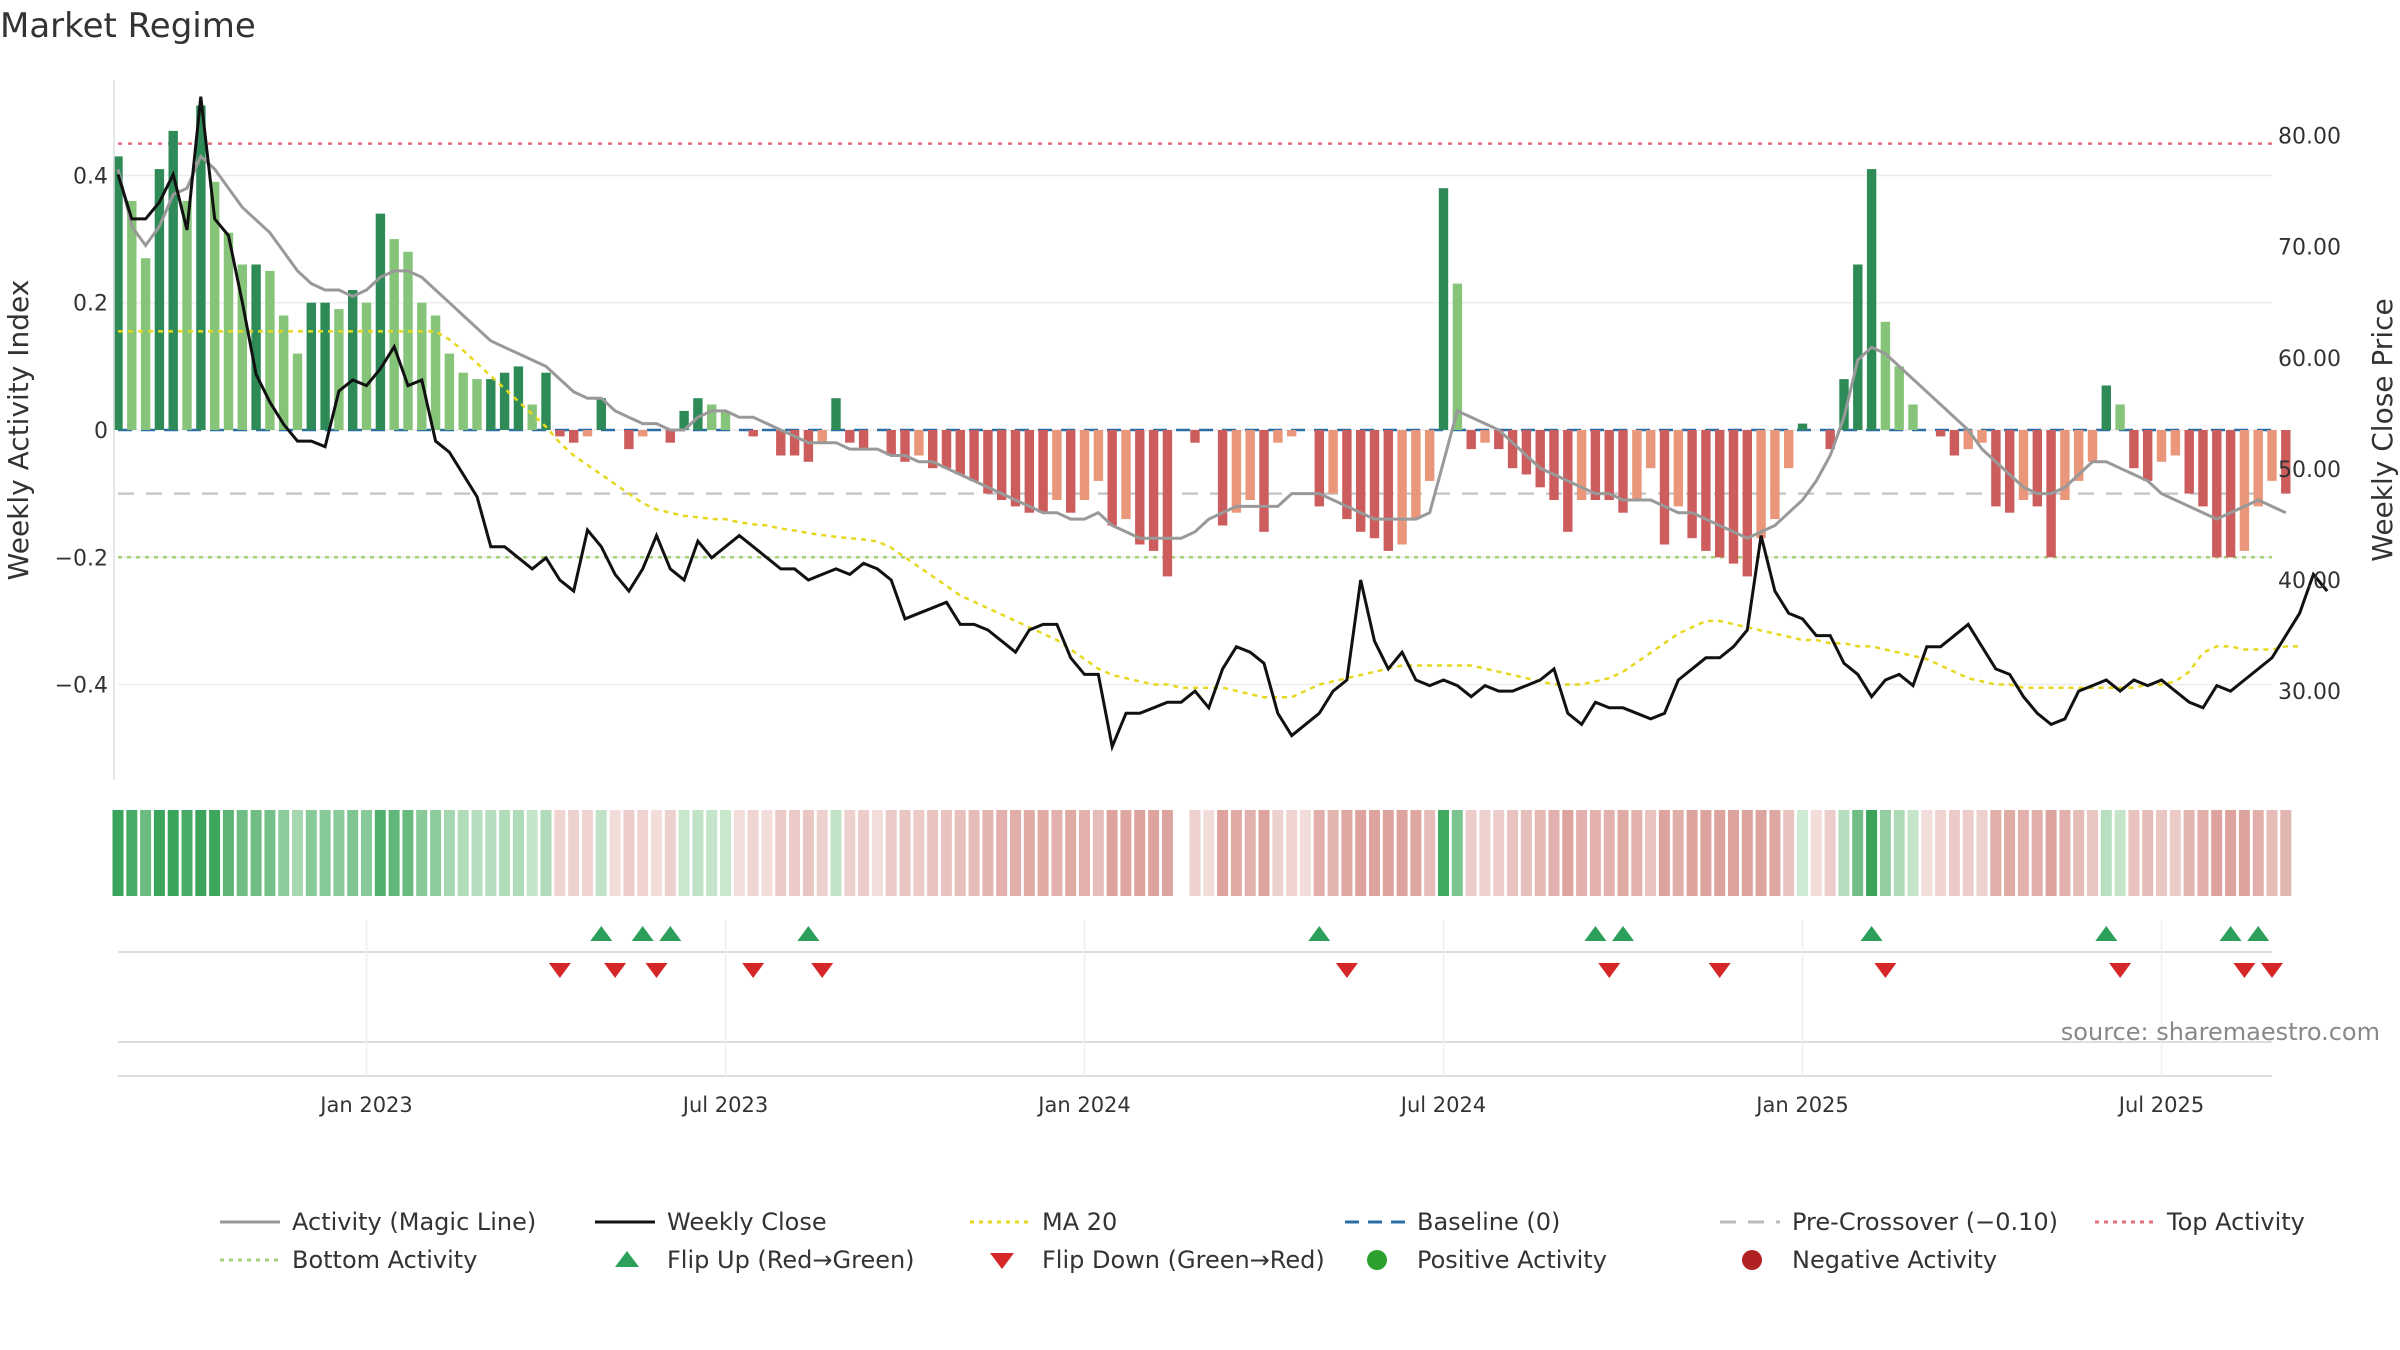 The height and width of the screenshot is (1350, 2400). Describe the element at coordinates (384, 1260) in the screenshot. I see `legend-label: Bottom Activity` at that location.